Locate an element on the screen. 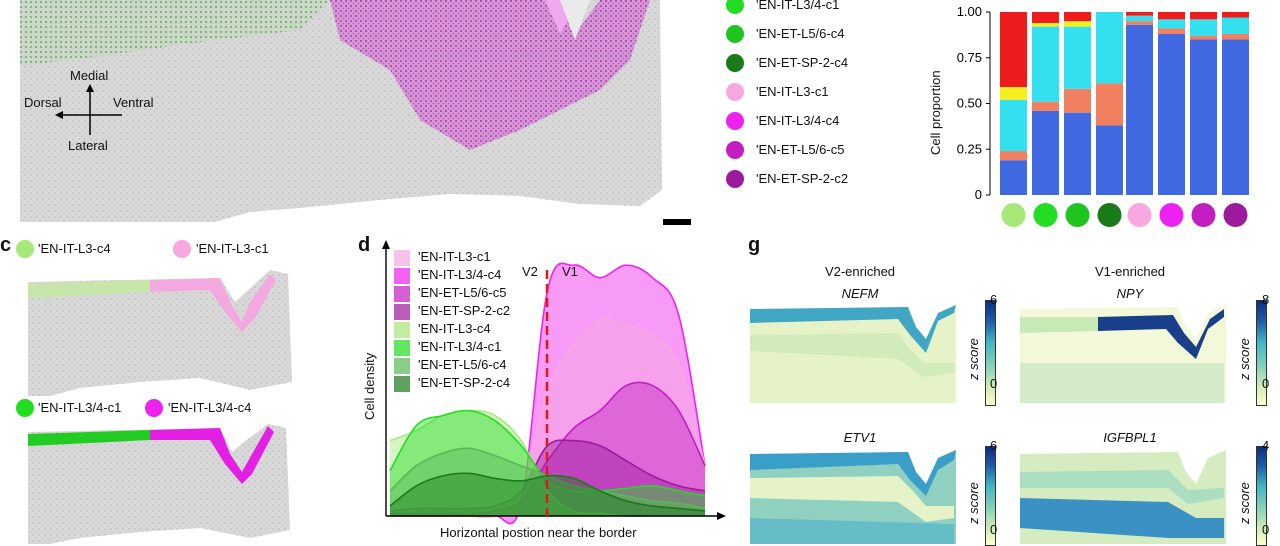 This screenshot has width=1280, height=546. v1-magenta-band is located at coordinates (490, 75).